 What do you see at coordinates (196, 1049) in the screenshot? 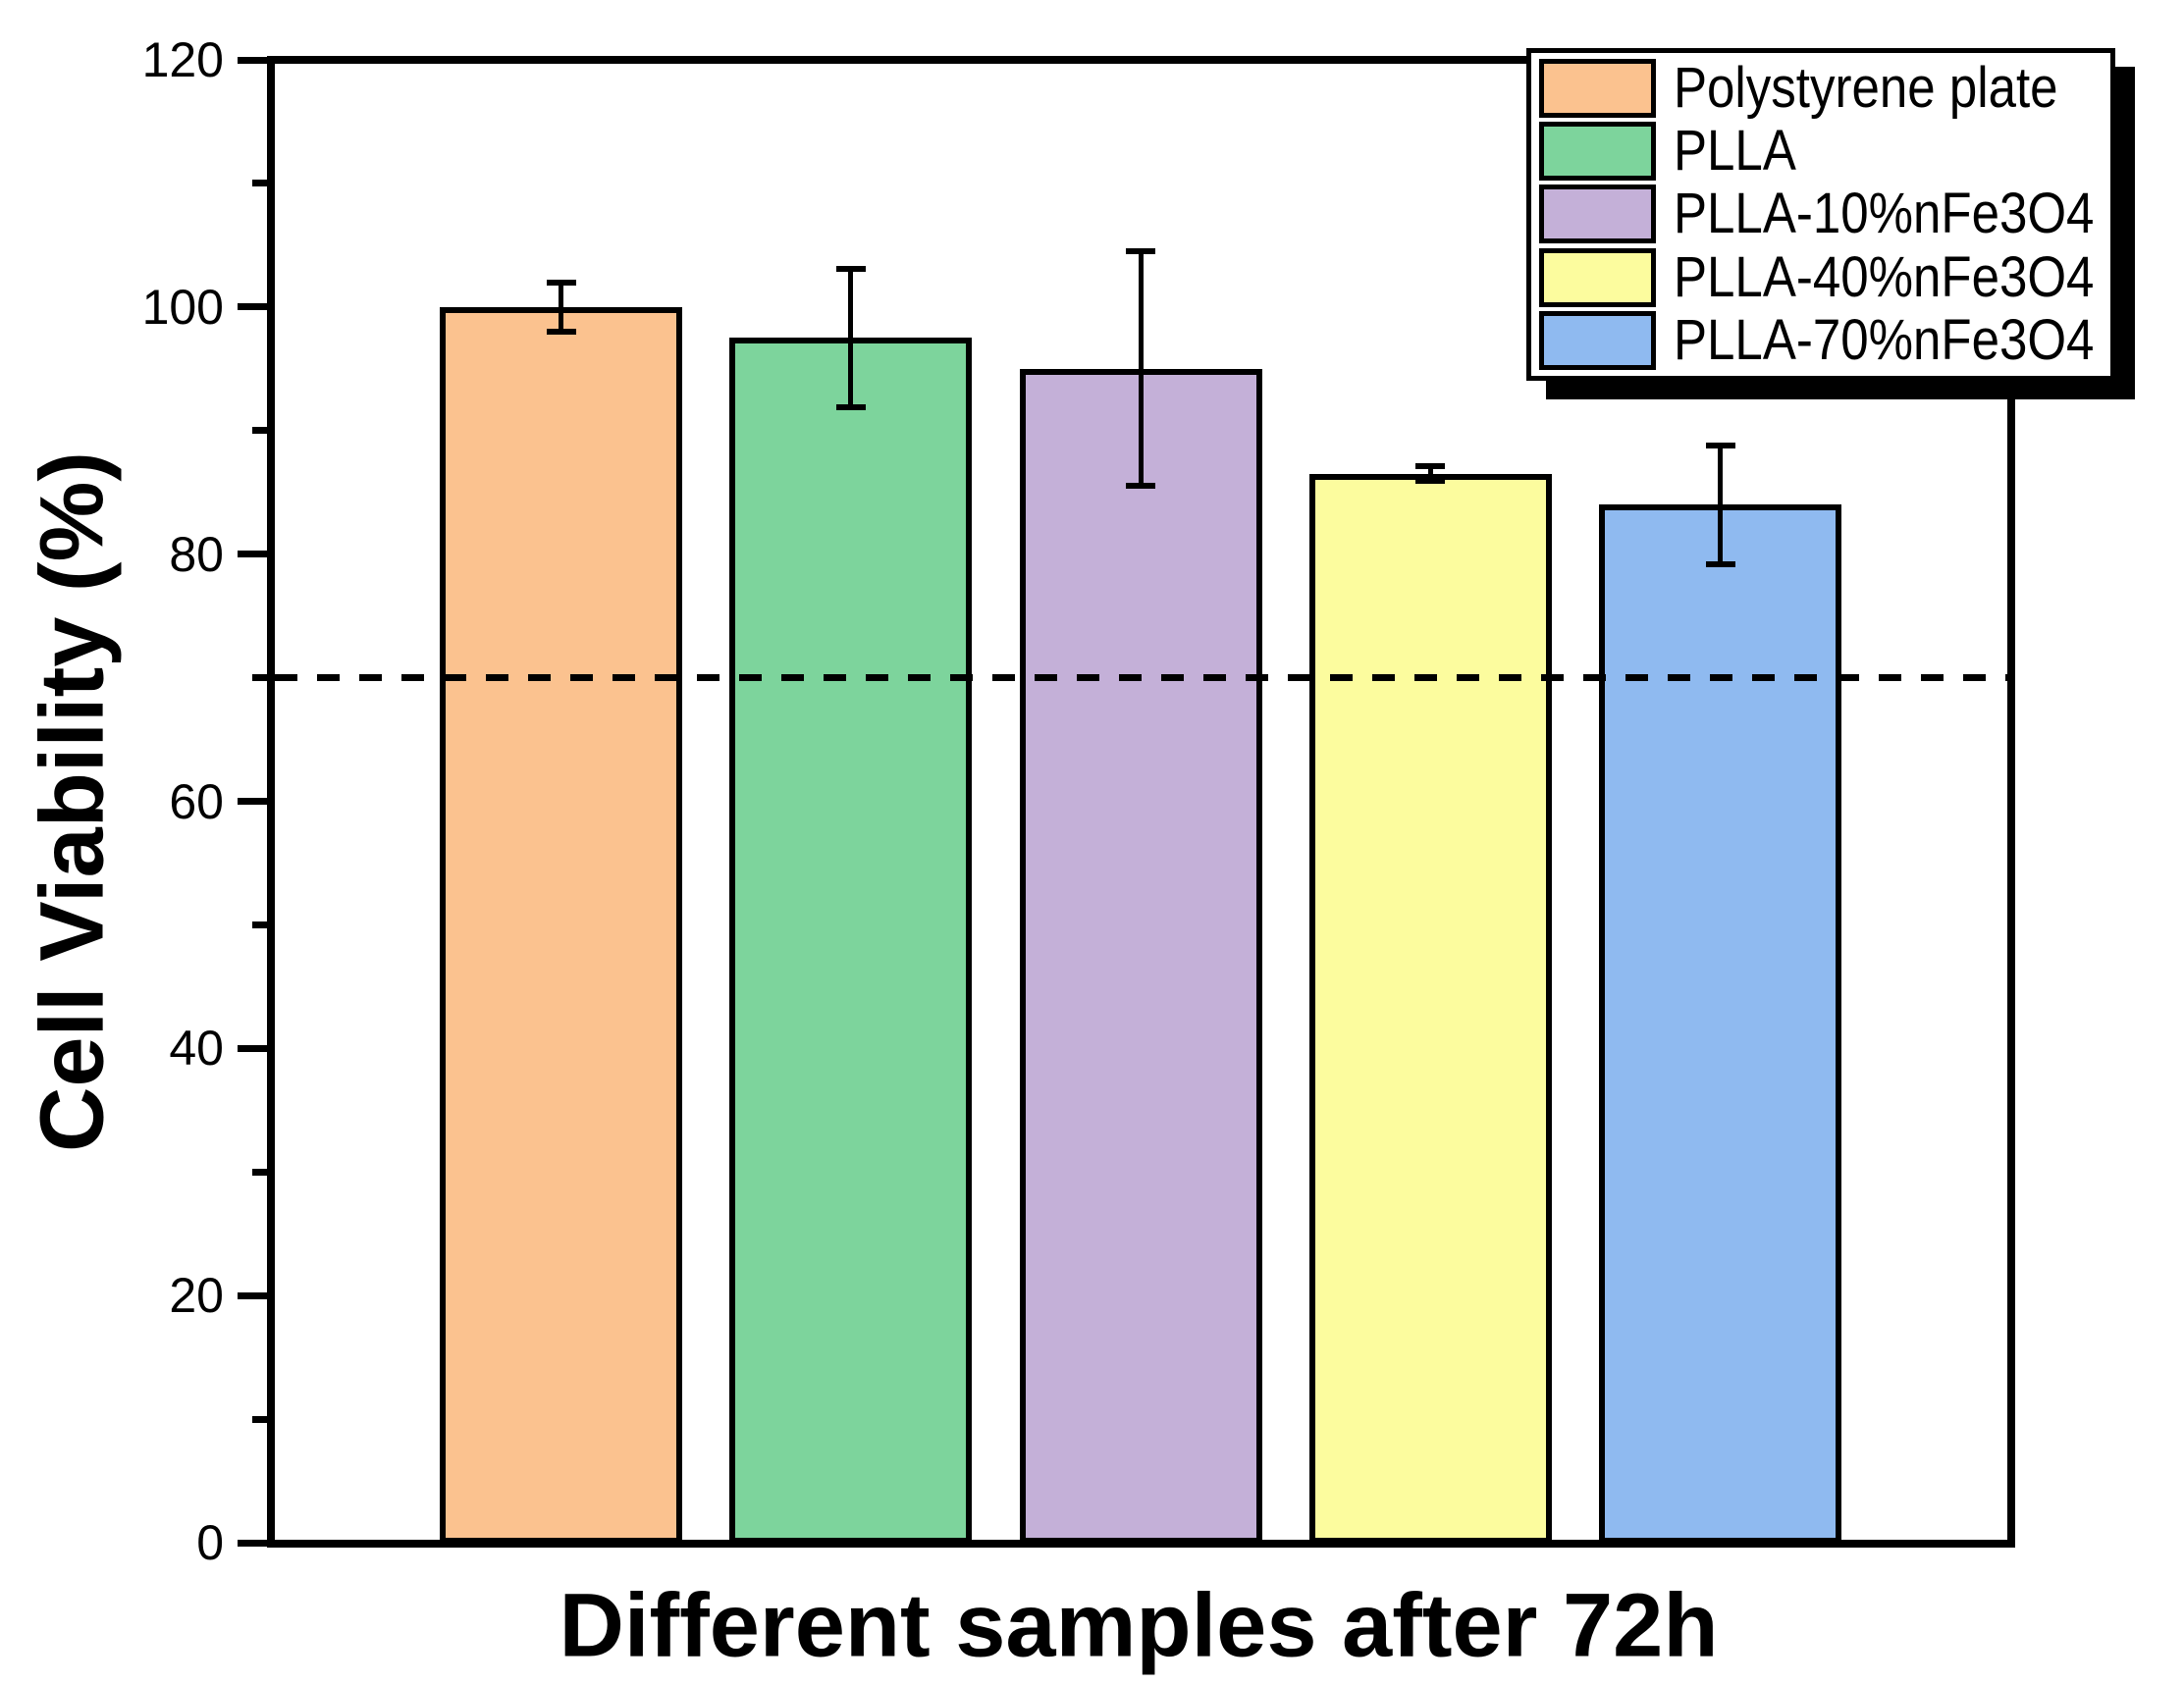
I see `y-axis-tick-label: 40` at bounding box center [196, 1049].